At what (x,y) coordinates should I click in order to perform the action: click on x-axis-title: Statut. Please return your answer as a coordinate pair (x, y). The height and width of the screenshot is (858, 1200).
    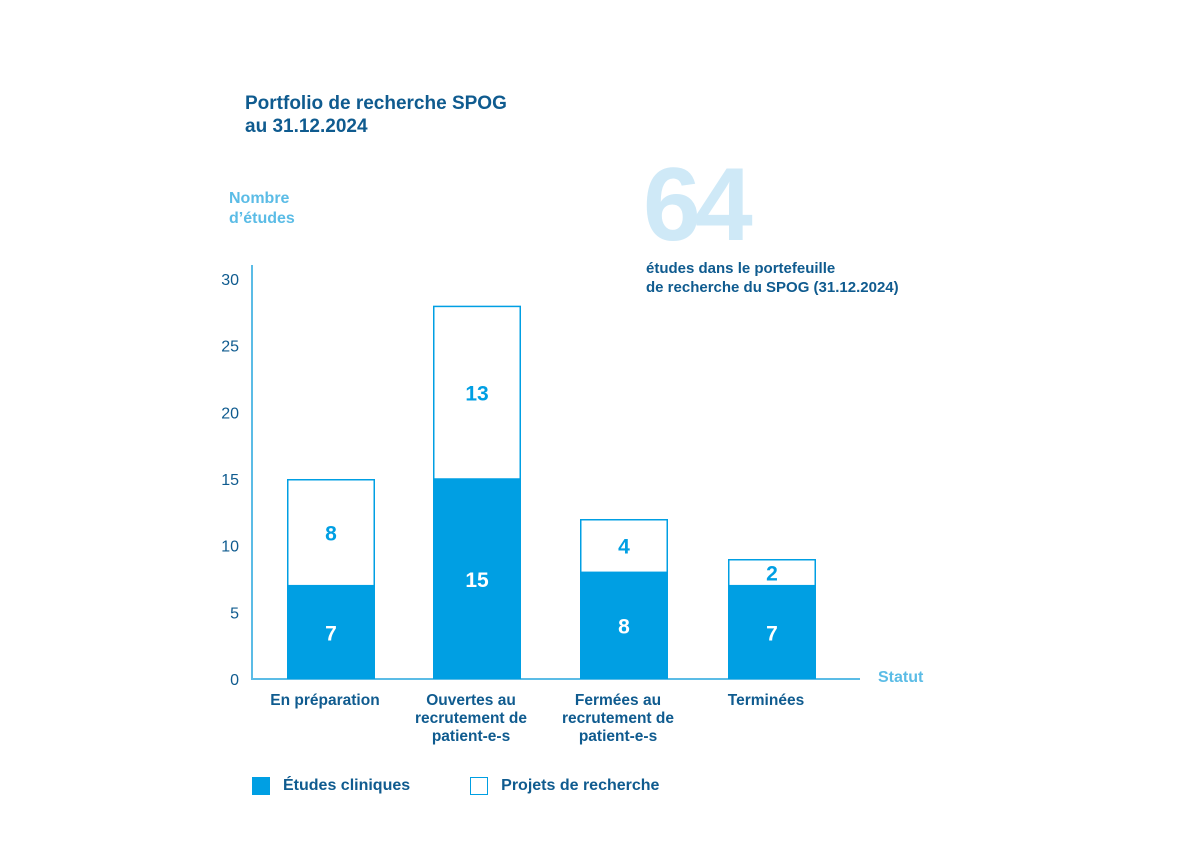
    Looking at the image, I should click on (901, 677).